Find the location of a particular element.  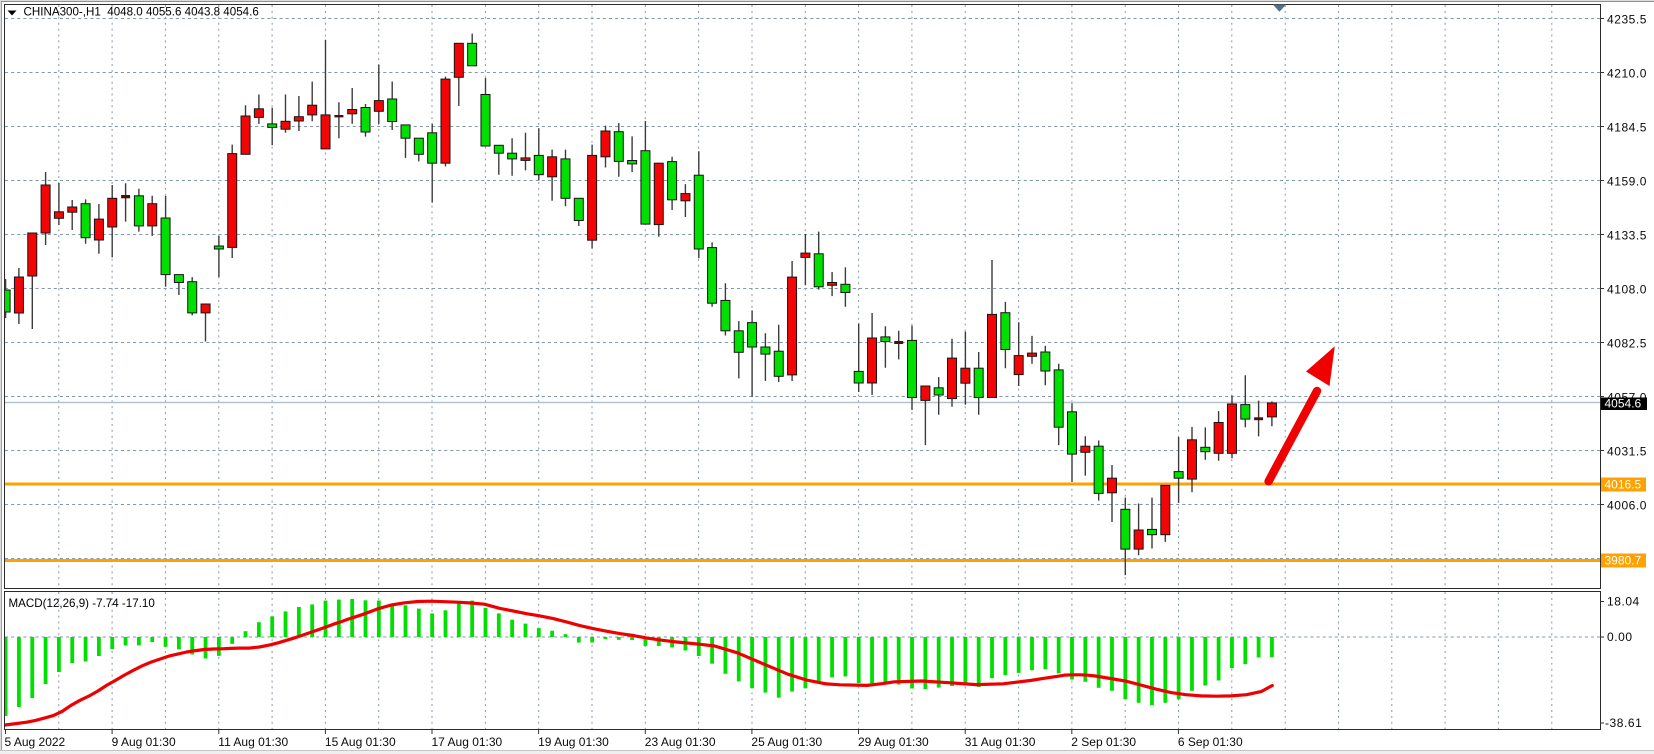

svg-text: 11 Aug 01:30 is located at coordinates (253, 742).